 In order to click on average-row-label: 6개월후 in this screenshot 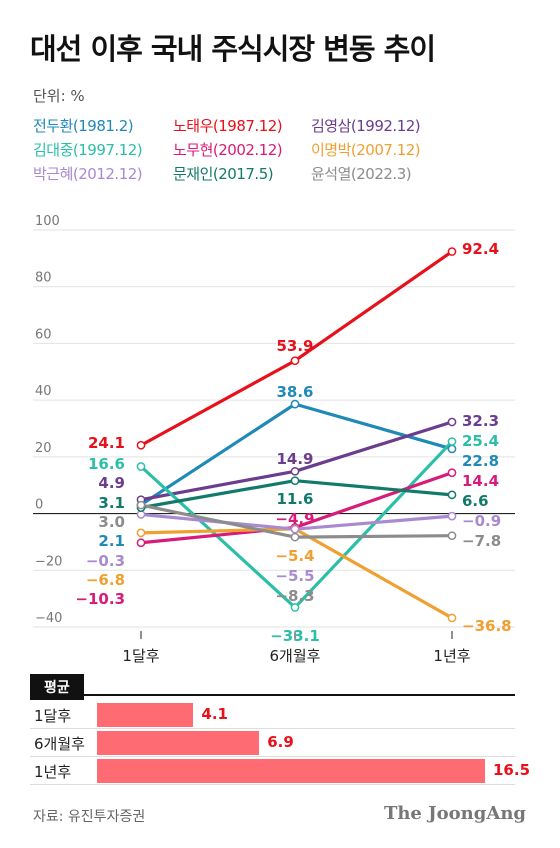, I will do `click(59, 744)`.